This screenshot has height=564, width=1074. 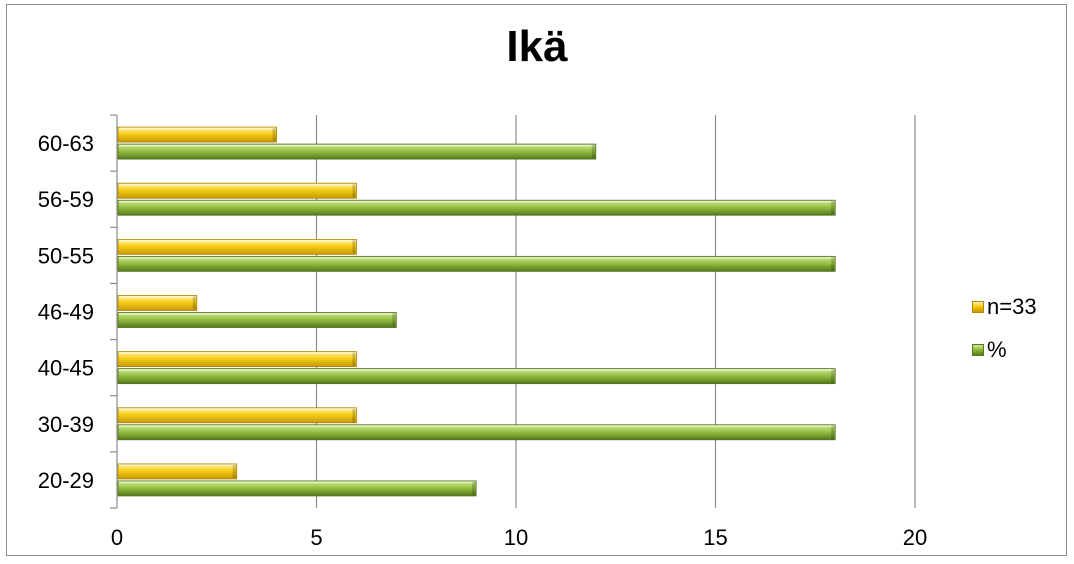 I want to click on legend-swatch-yellow, so click(x=978, y=307).